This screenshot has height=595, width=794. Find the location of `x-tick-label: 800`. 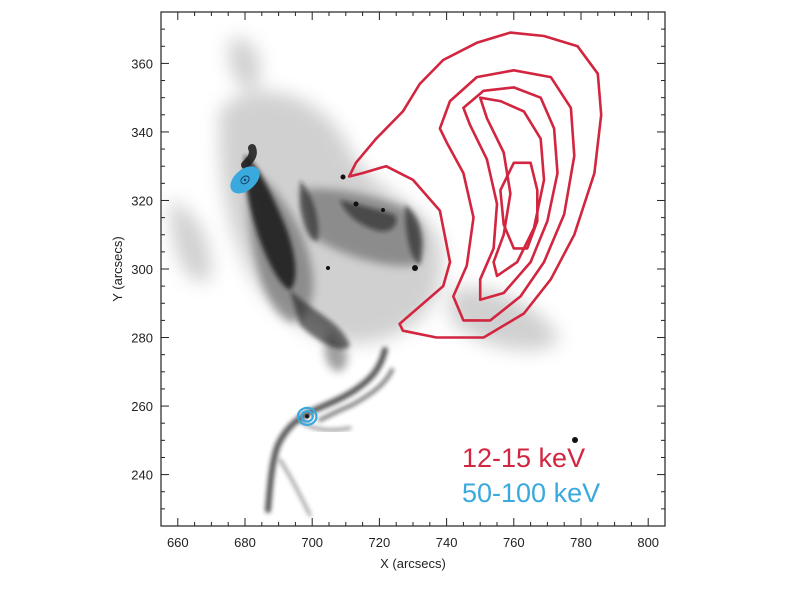

x-tick-label: 800 is located at coordinates (648, 542).